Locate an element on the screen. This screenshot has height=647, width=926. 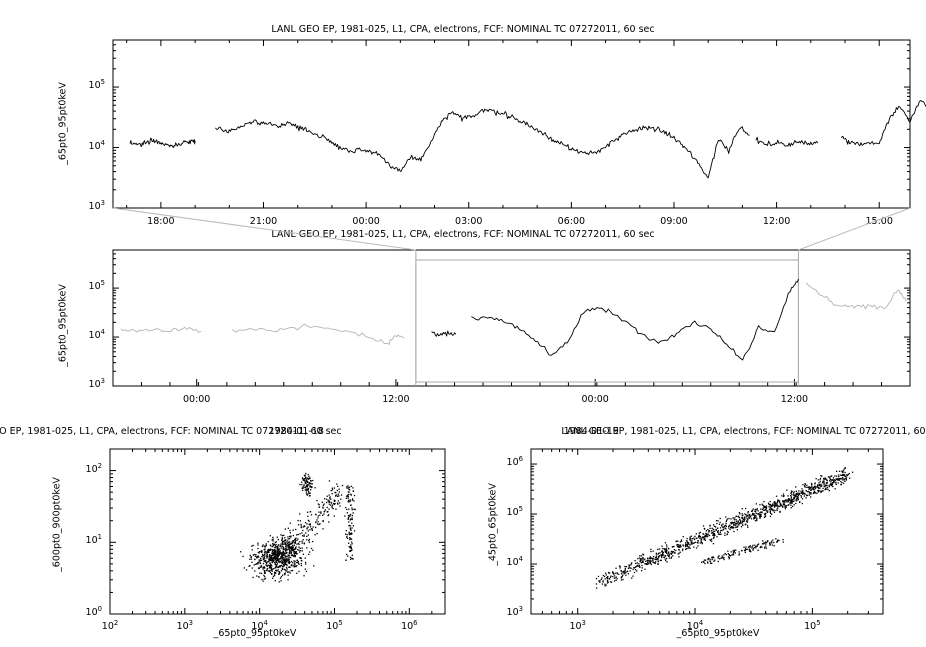
scatter_left-ytick: 10² is located at coordinates (93, 468).